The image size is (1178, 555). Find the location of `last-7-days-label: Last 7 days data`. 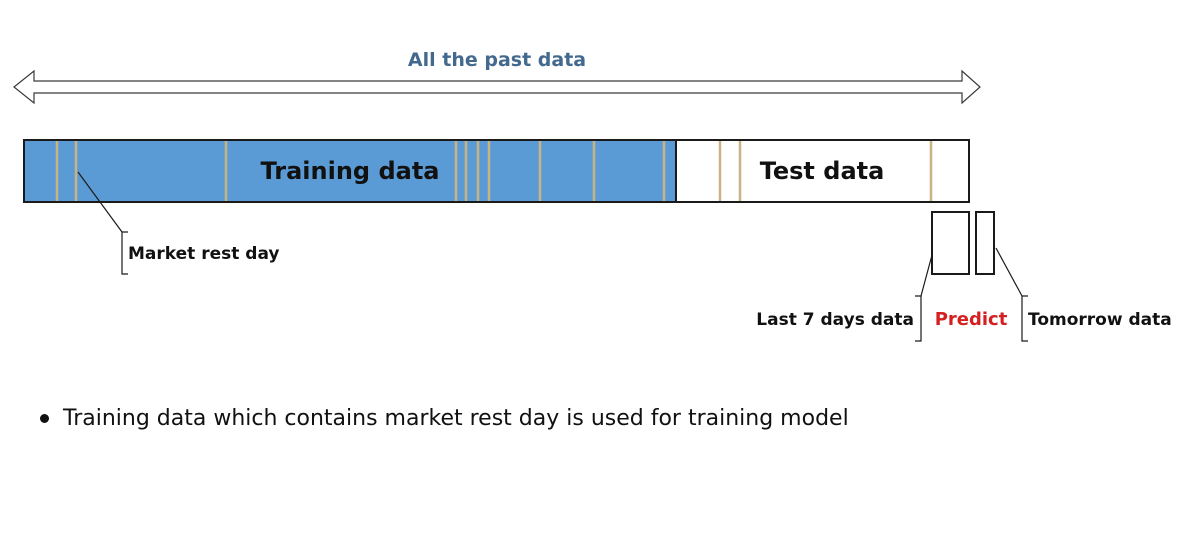

last-7-days-label: Last 7 days data is located at coordinates (835, 320).